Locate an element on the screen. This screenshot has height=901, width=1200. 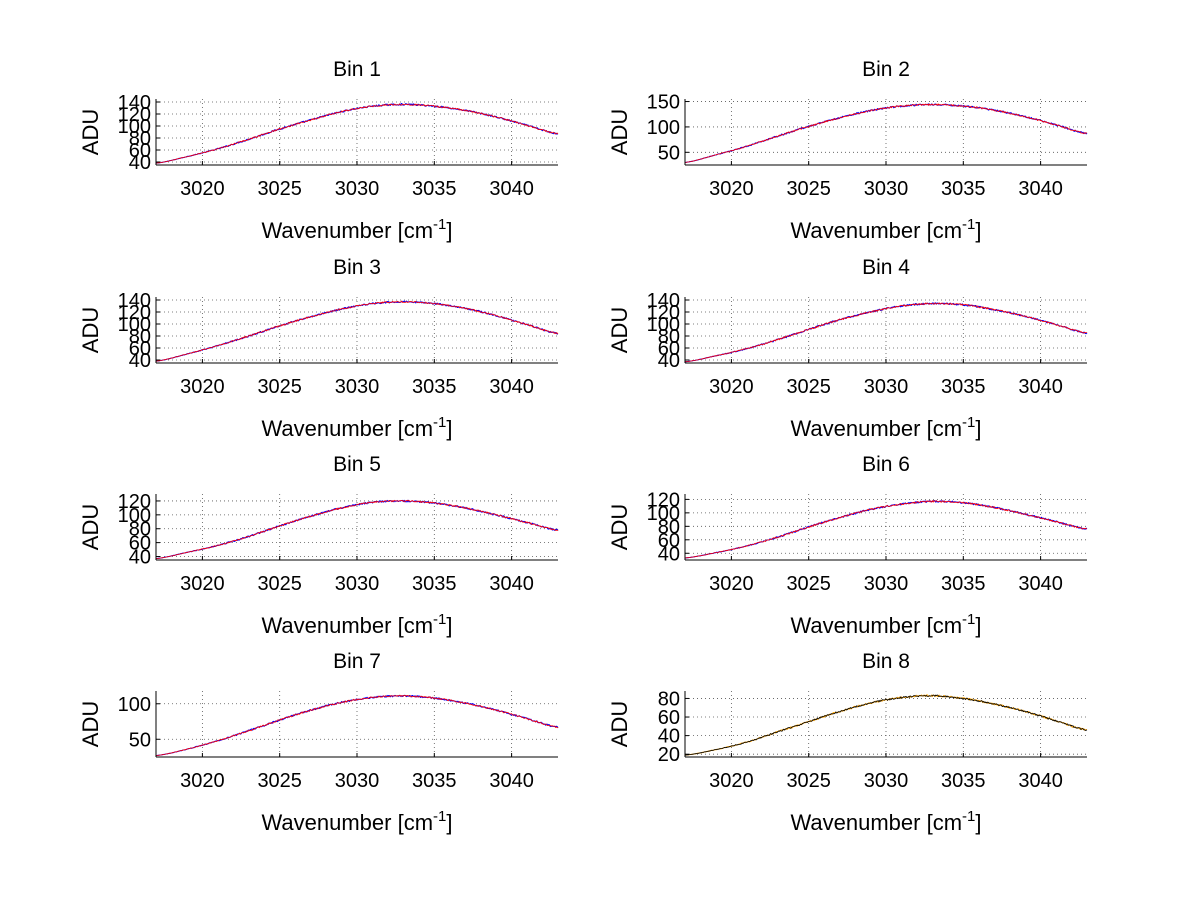
subplot-title: Bin 5 is located at coordinates (357, 464).